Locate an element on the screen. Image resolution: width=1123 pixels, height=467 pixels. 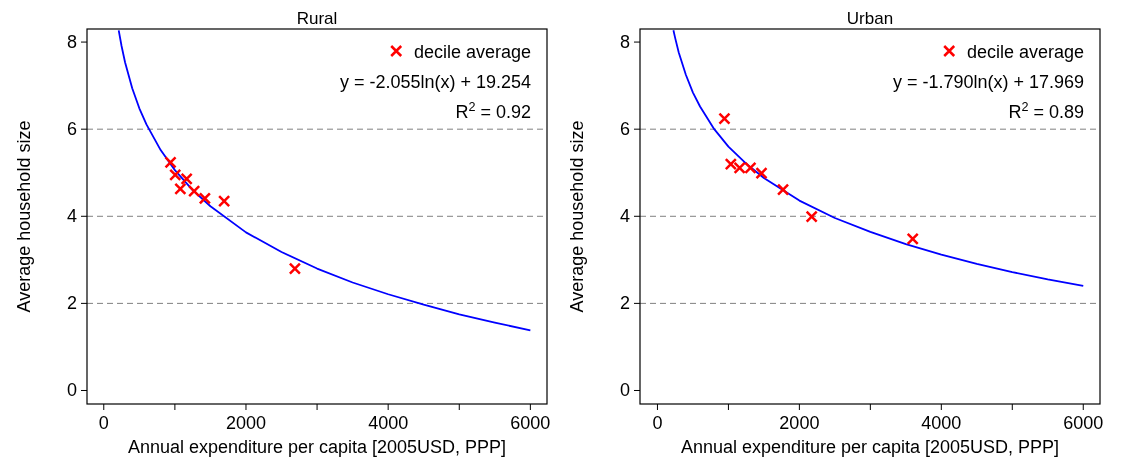
chart-title: Rural is located at coordinates (317, 18).